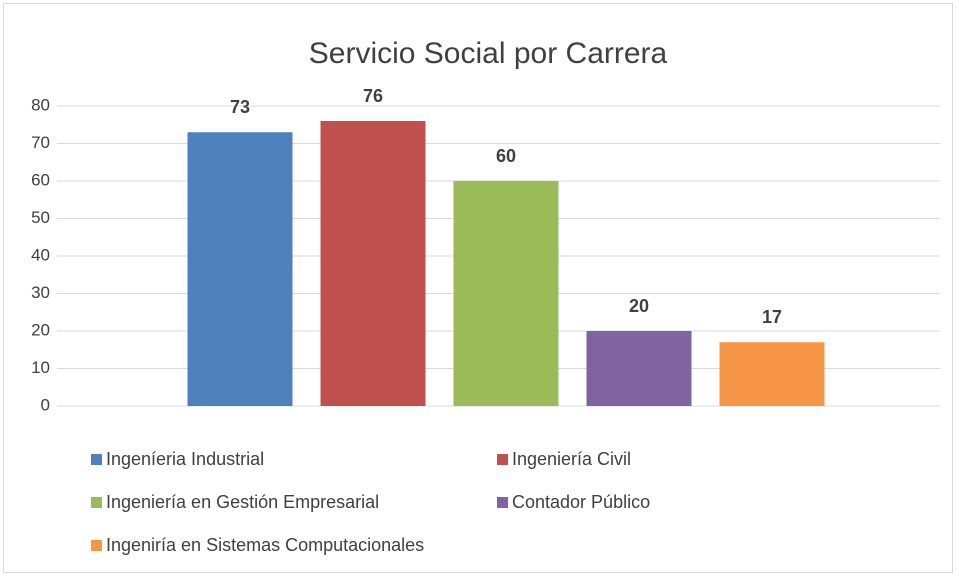 The width and height of the screenshot is (957, 577). I want to click on y-tick-label: 20, so click(40, 329).